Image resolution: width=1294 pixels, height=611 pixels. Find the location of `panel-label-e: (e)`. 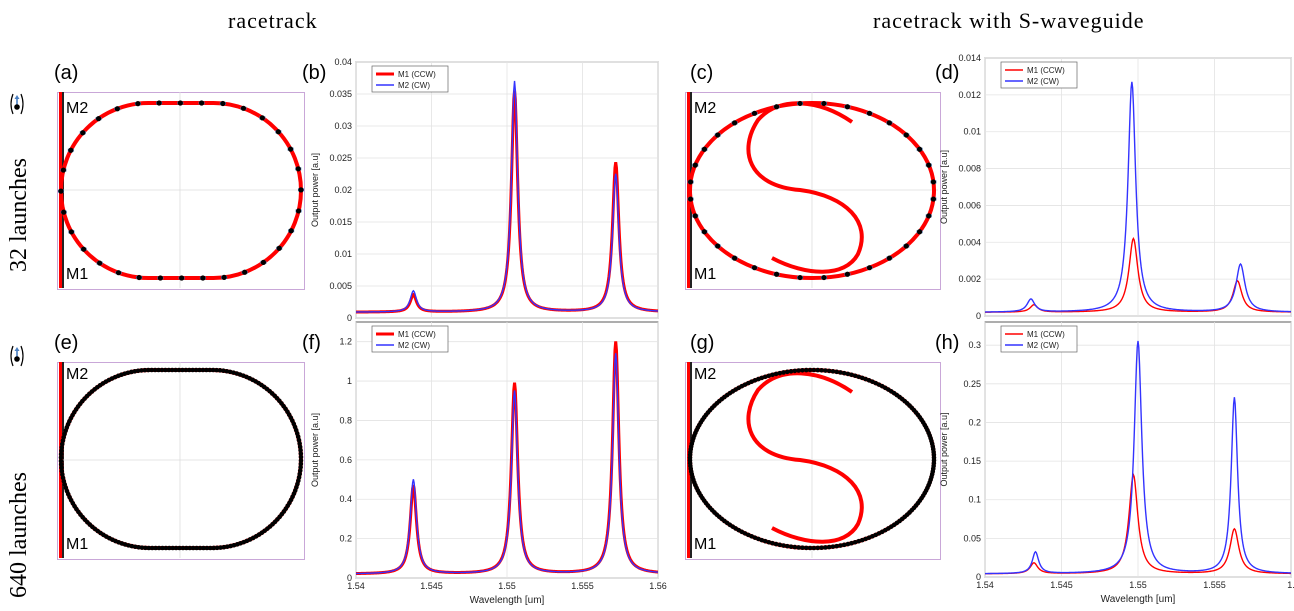

panel-label-e: (e) is located at coordinates (66, 343).